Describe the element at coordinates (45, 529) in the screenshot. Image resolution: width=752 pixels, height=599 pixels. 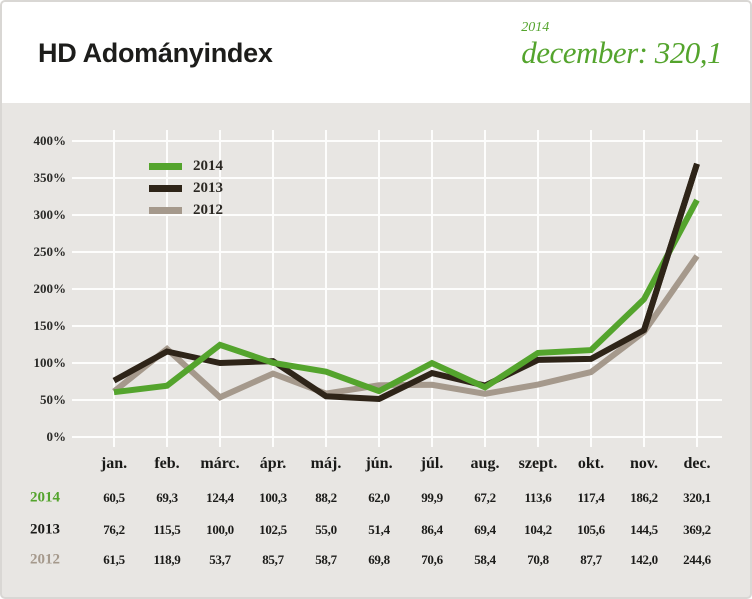
I see `table-row-label-2013: 2013` at that location.